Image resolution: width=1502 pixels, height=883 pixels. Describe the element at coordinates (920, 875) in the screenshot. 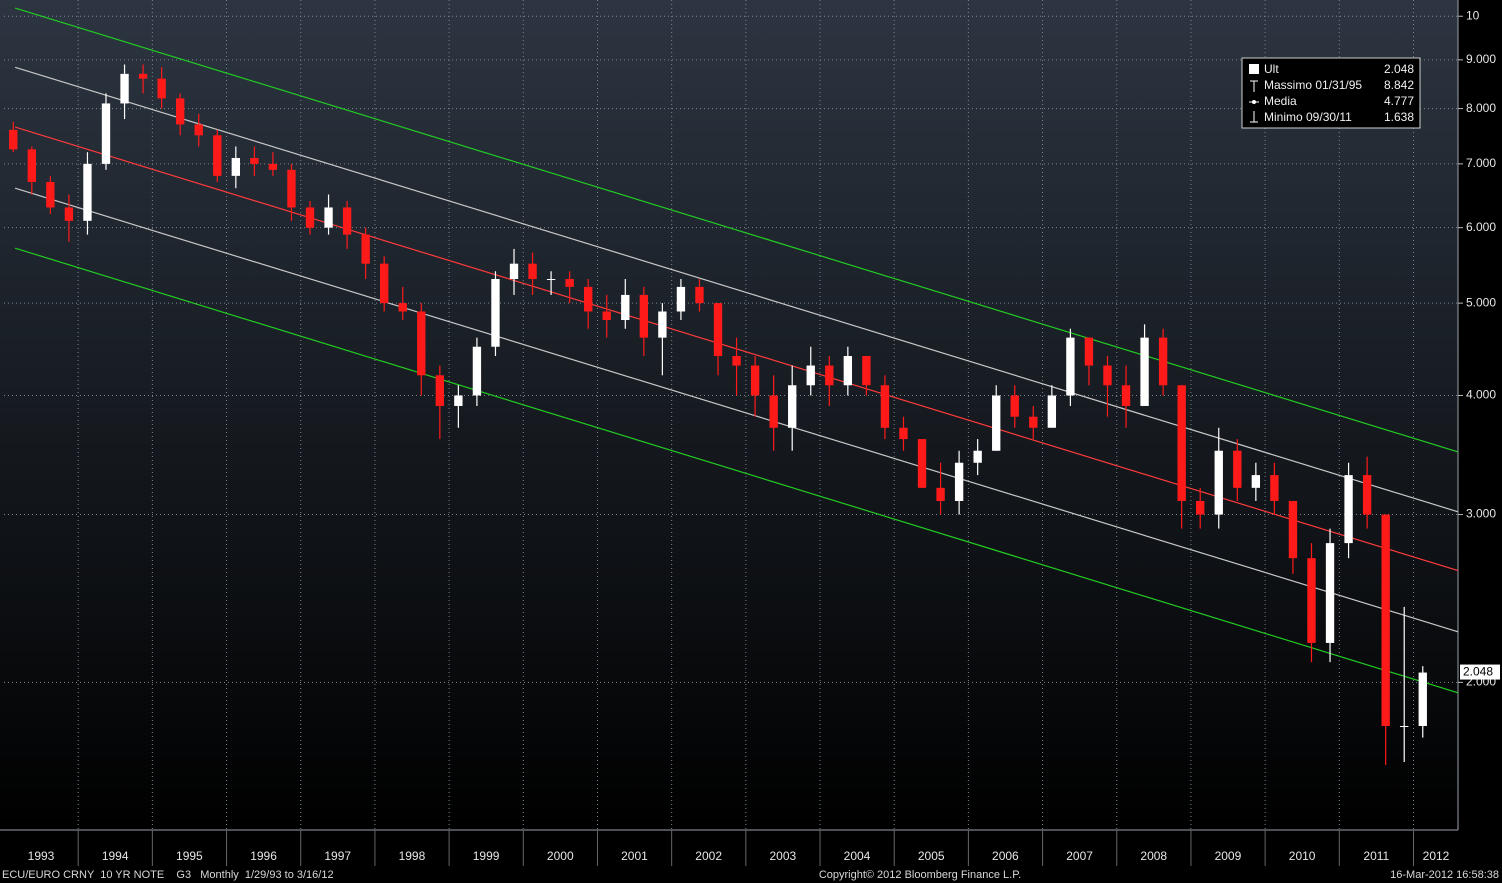

I see `footer-center: Copyright© 2012 Bloomberg Finance L.P.` at that location.